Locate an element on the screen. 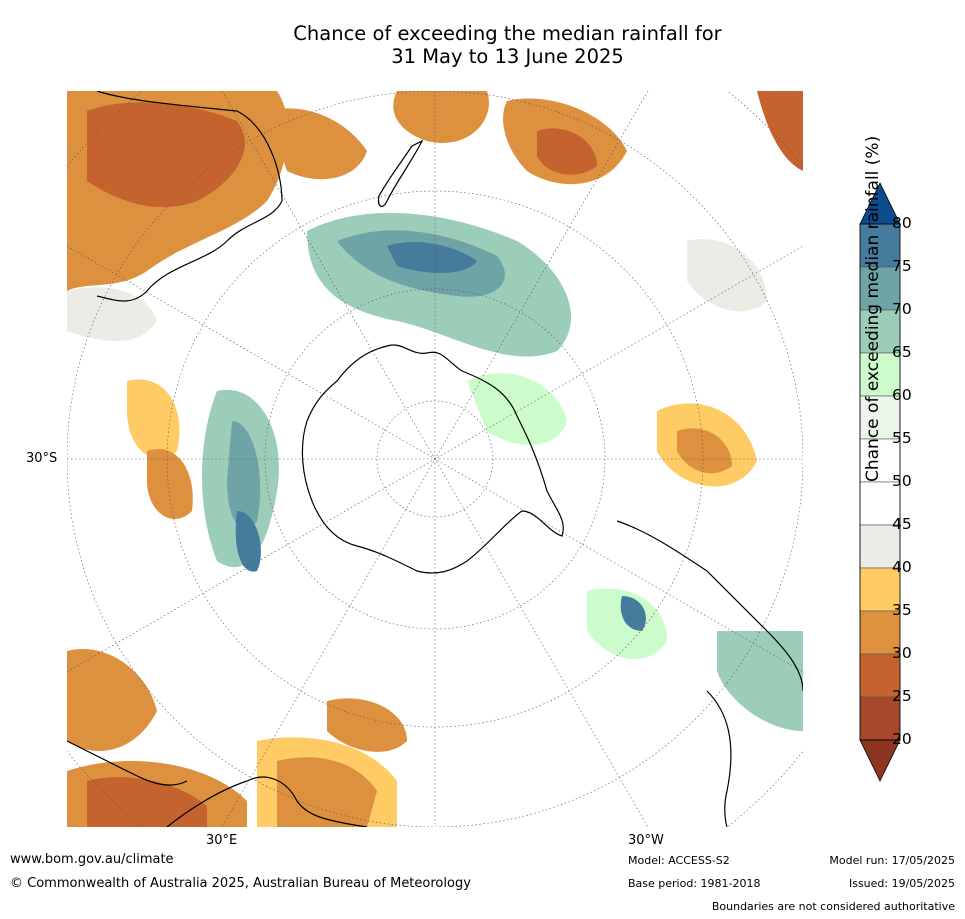 The width and height of the screenshot is (965, 919). south-america-coast is located at coordinates (709, 673).